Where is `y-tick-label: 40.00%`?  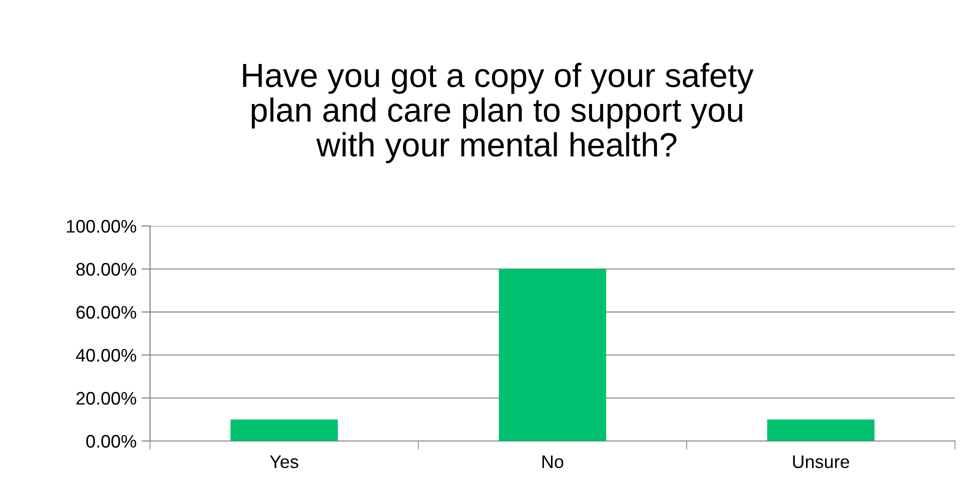 y-tick-label: 40.00% is located at coordinates (106, 355).